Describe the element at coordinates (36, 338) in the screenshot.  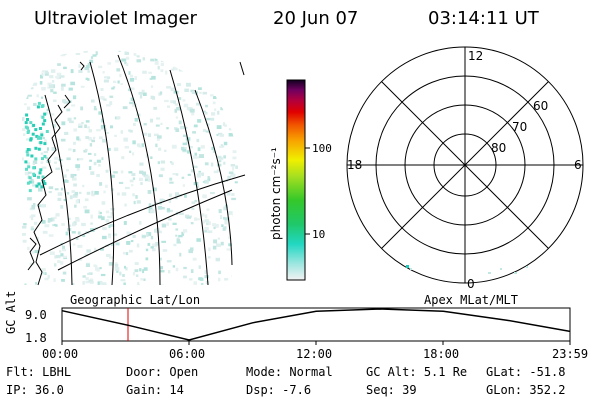
I see `altitude-ytick-min: 1.8` at that location.